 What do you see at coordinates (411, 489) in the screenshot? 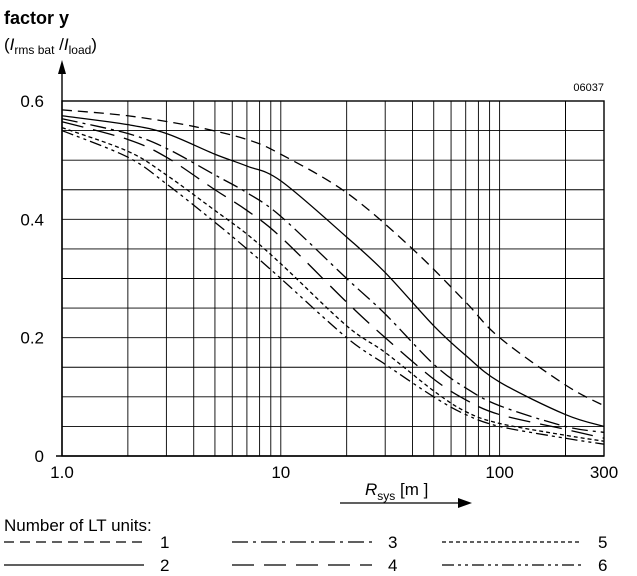
I see `x-axis-label-unit: [m ]` at bounding box center [411, 489].